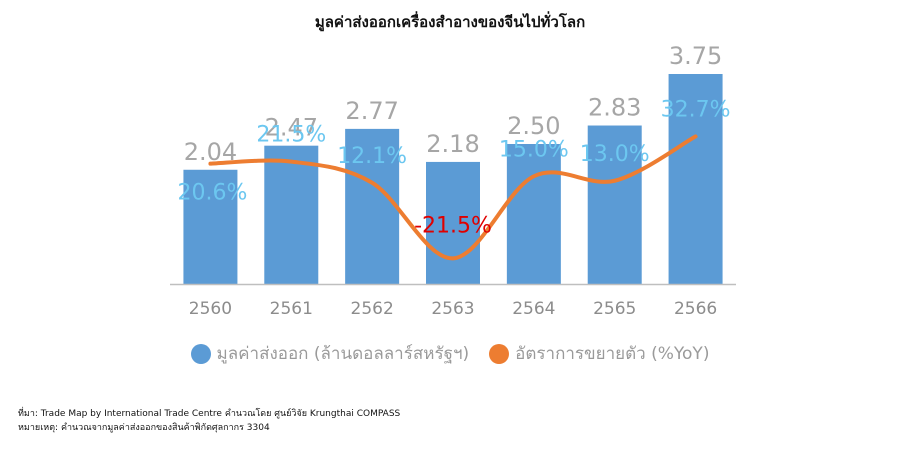 The width and height of the screenshot is (900, 450). I want to click on growth-label-2562: 12.1%, so click(372, 156).